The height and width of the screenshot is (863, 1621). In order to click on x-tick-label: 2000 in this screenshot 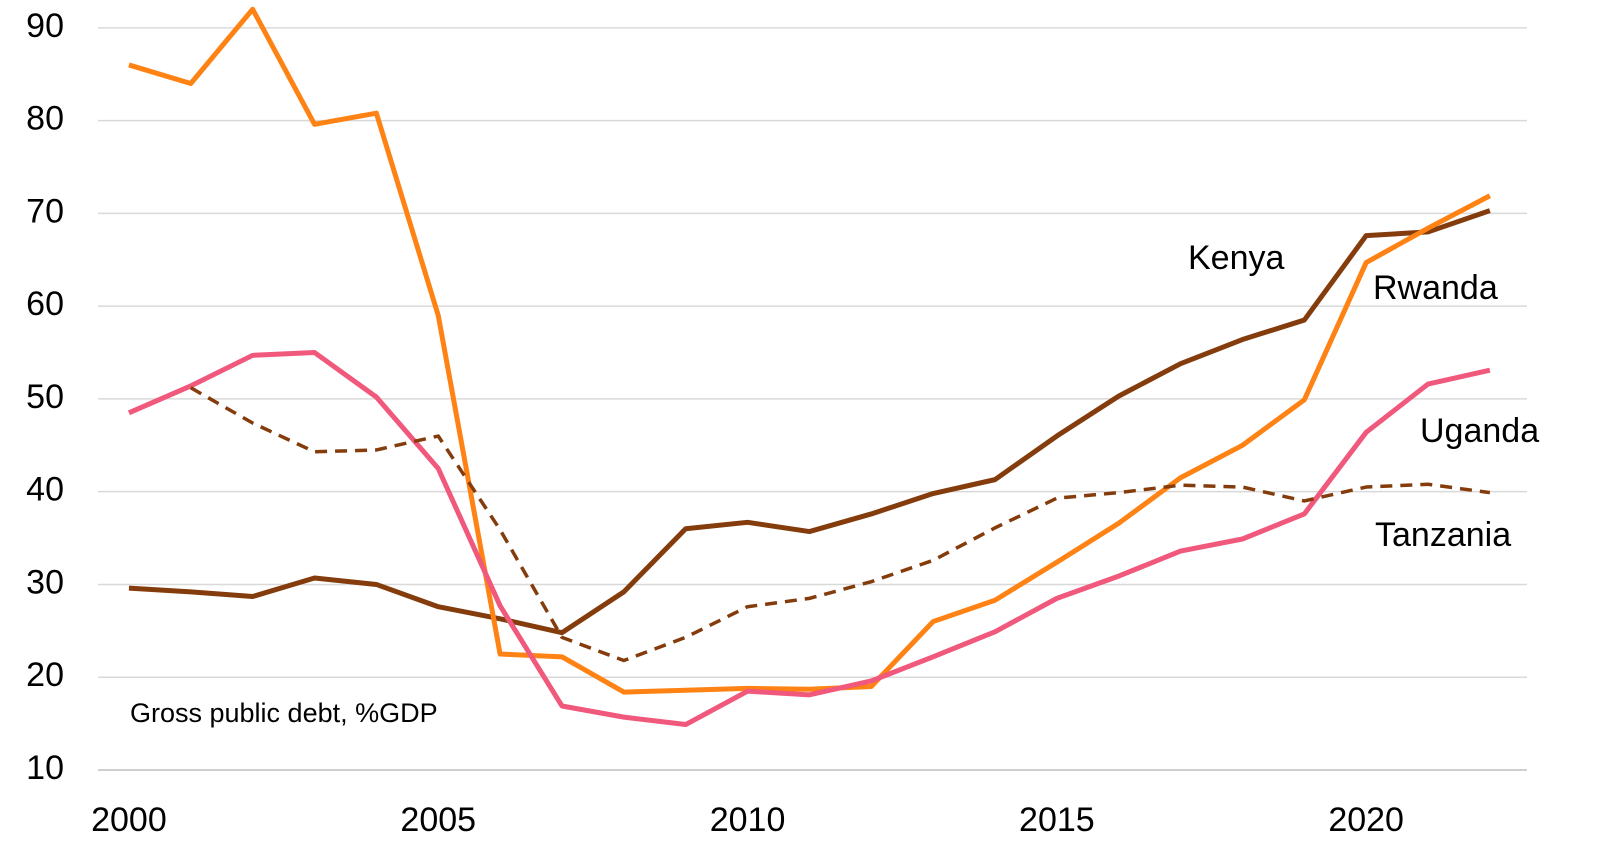, I will do `click(129, 820)`.